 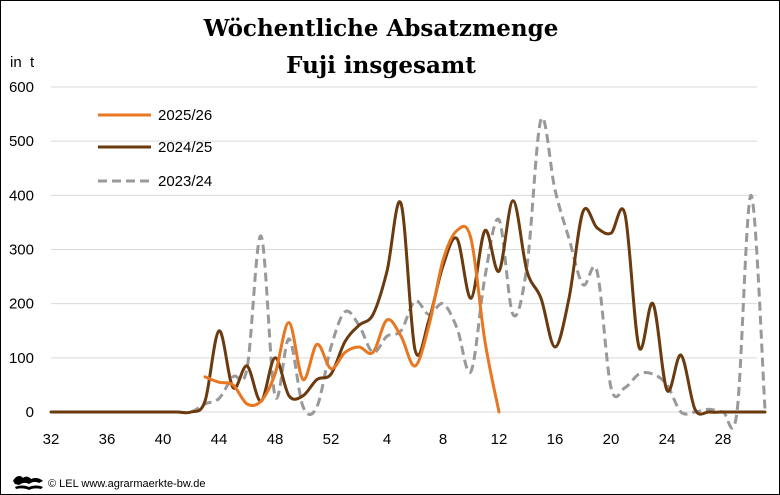 What do you see at coordinates (30, 412) in the screenshot?
I see `y-tick-label: 0` at bounding box center [30, 412].